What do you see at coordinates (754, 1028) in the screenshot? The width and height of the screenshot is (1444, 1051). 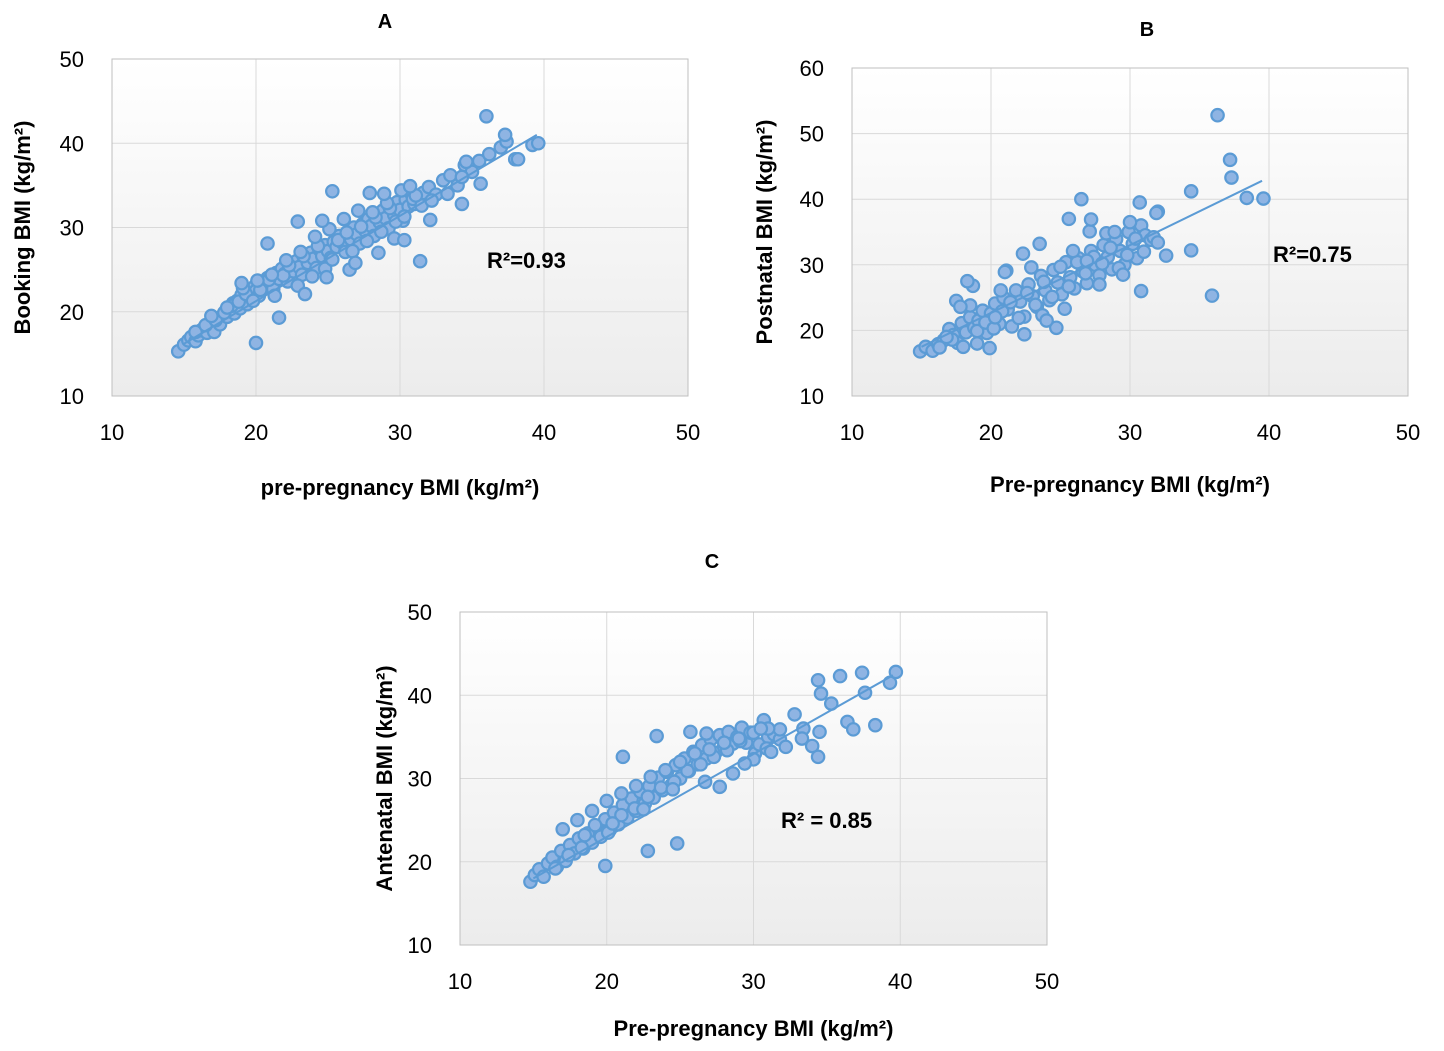 I see `x-axis-title: Pre-pregnancy BMI (kg/m²)` at bounding box center [754, 1028].